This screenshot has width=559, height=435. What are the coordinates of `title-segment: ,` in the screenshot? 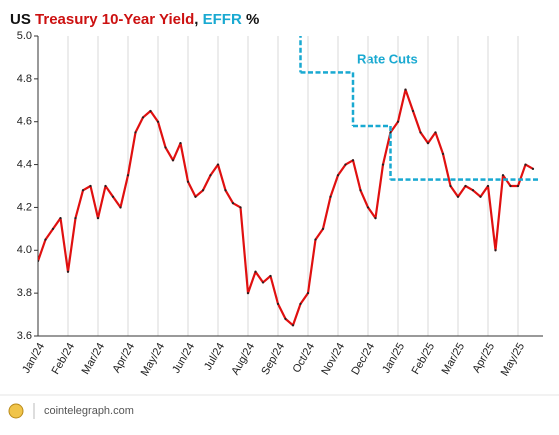 It's located at (198, 19).